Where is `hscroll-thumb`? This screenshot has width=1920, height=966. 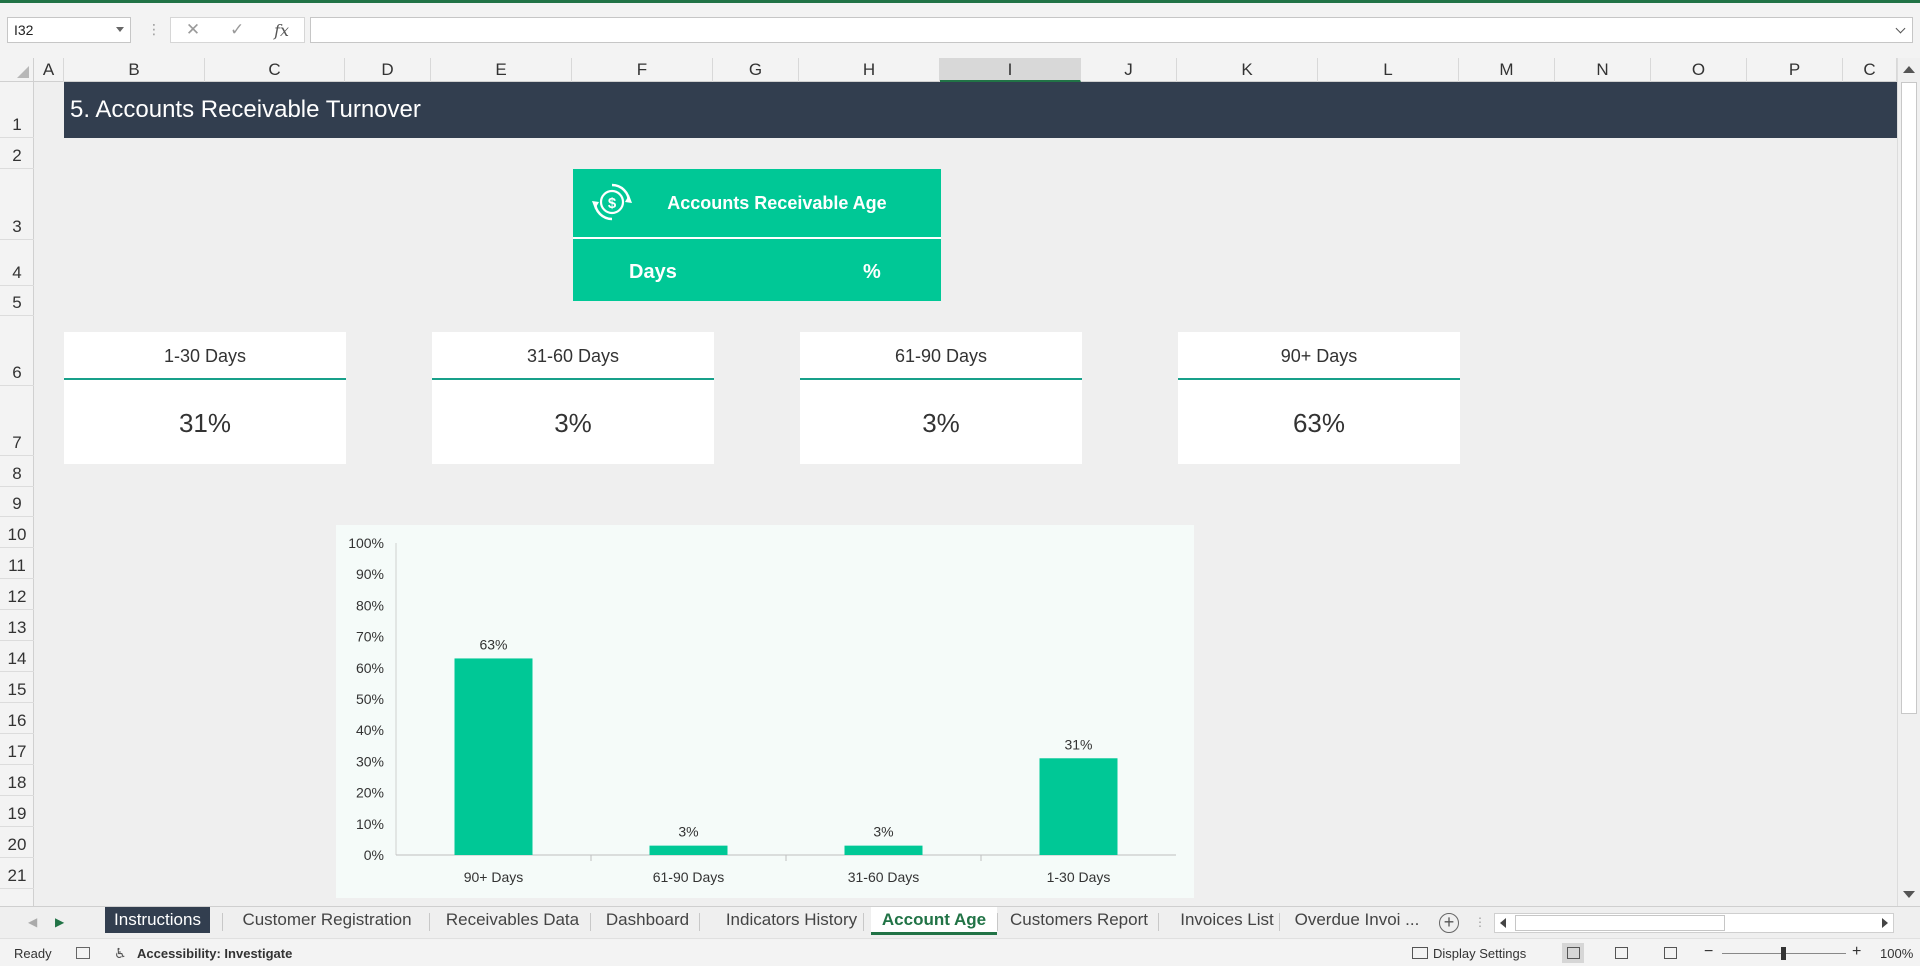
hscroll-thumb is located at coordinates (1620, 923).